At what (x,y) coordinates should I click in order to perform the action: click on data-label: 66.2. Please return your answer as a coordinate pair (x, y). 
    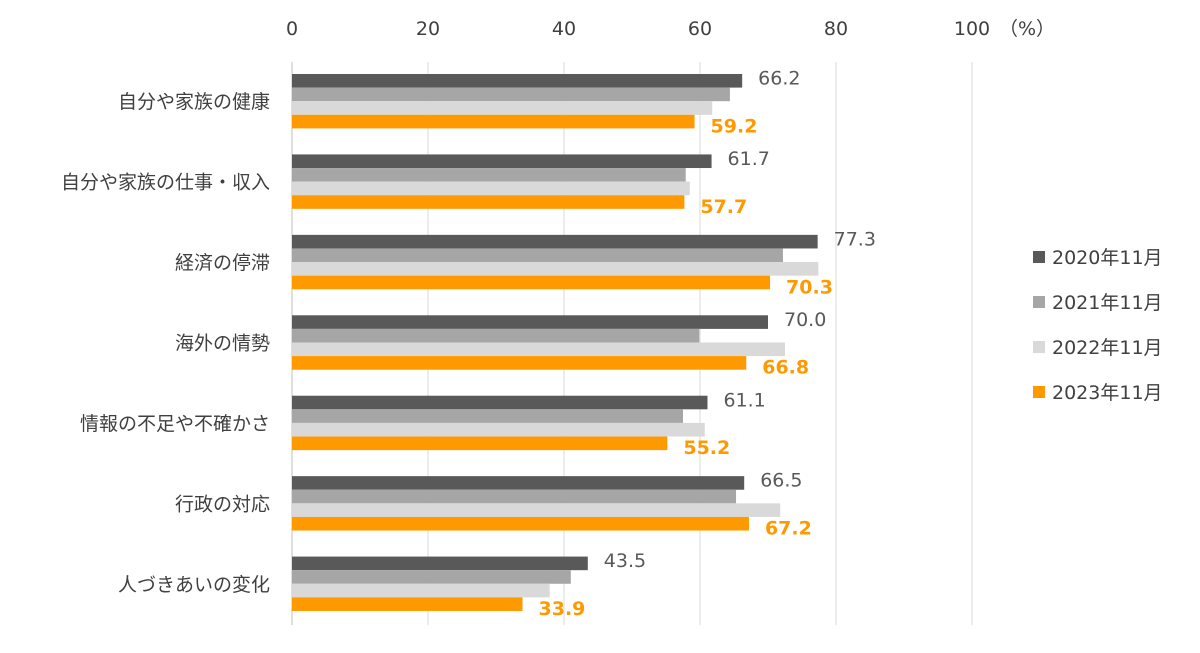
    Looking at the image, I should click on (779, 79).